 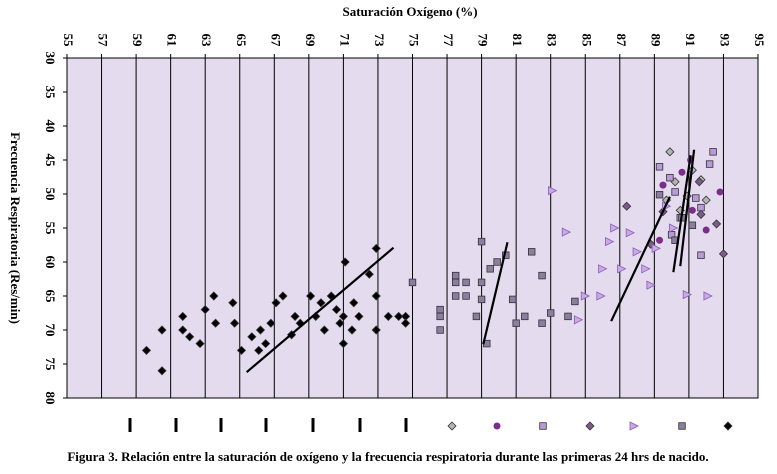 I want to click on x-tick-label: 77, so click(x=448, y=41).